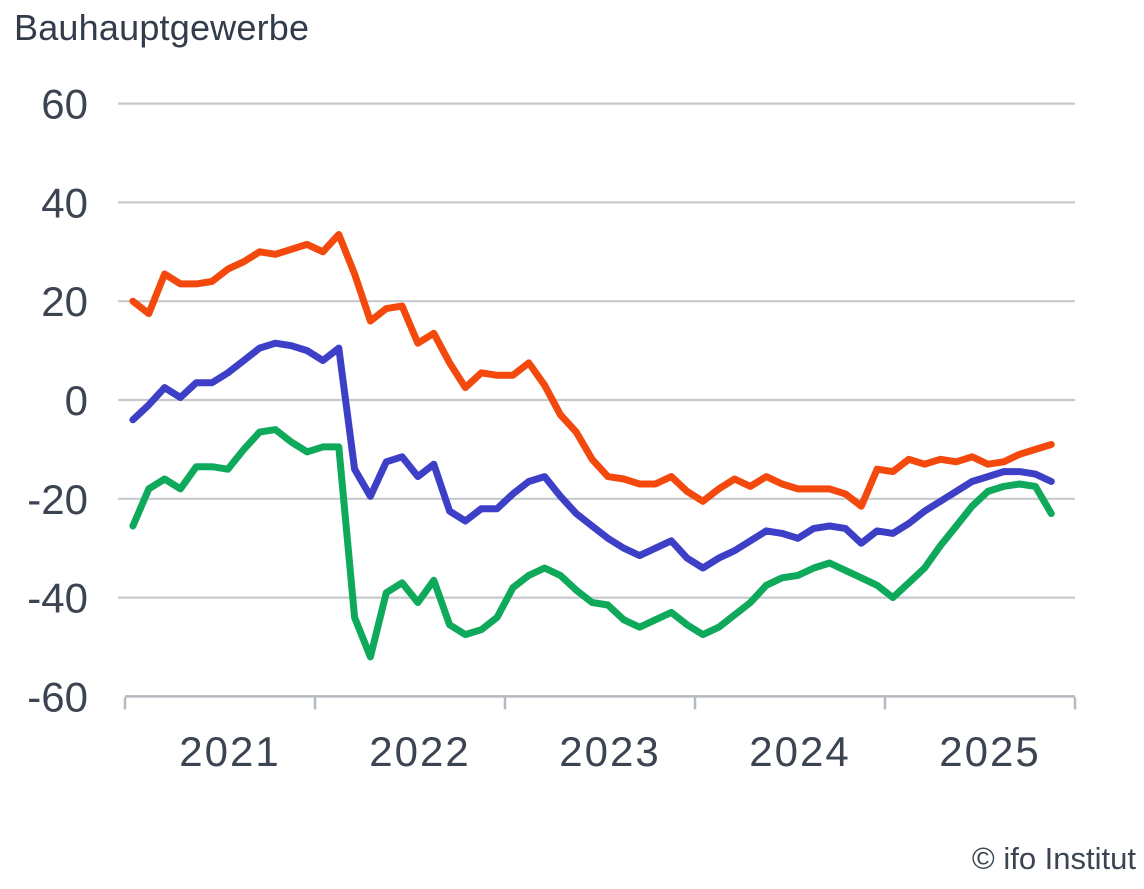 This screenshot has height=889, width=1144. I want to click on y-tick-label--40: -40, so click(57, 598).